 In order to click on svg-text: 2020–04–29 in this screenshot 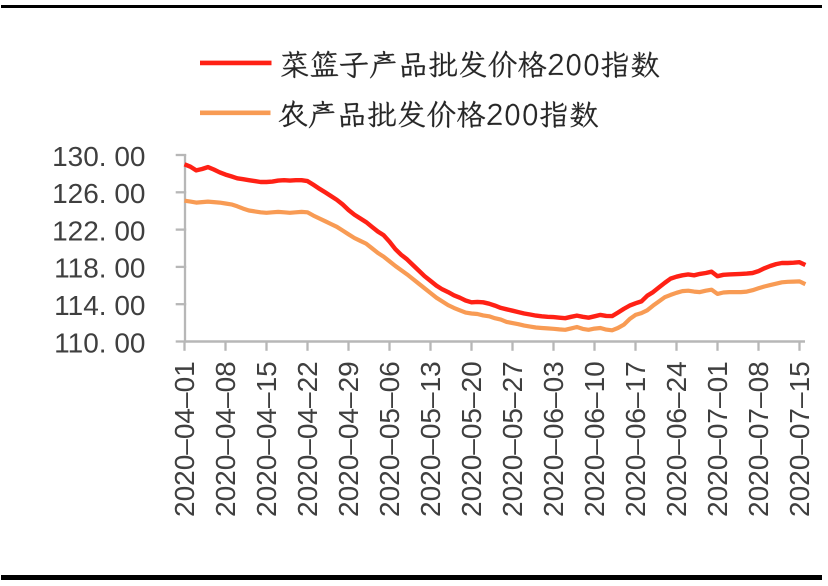, I will do `click(348, 439)`.